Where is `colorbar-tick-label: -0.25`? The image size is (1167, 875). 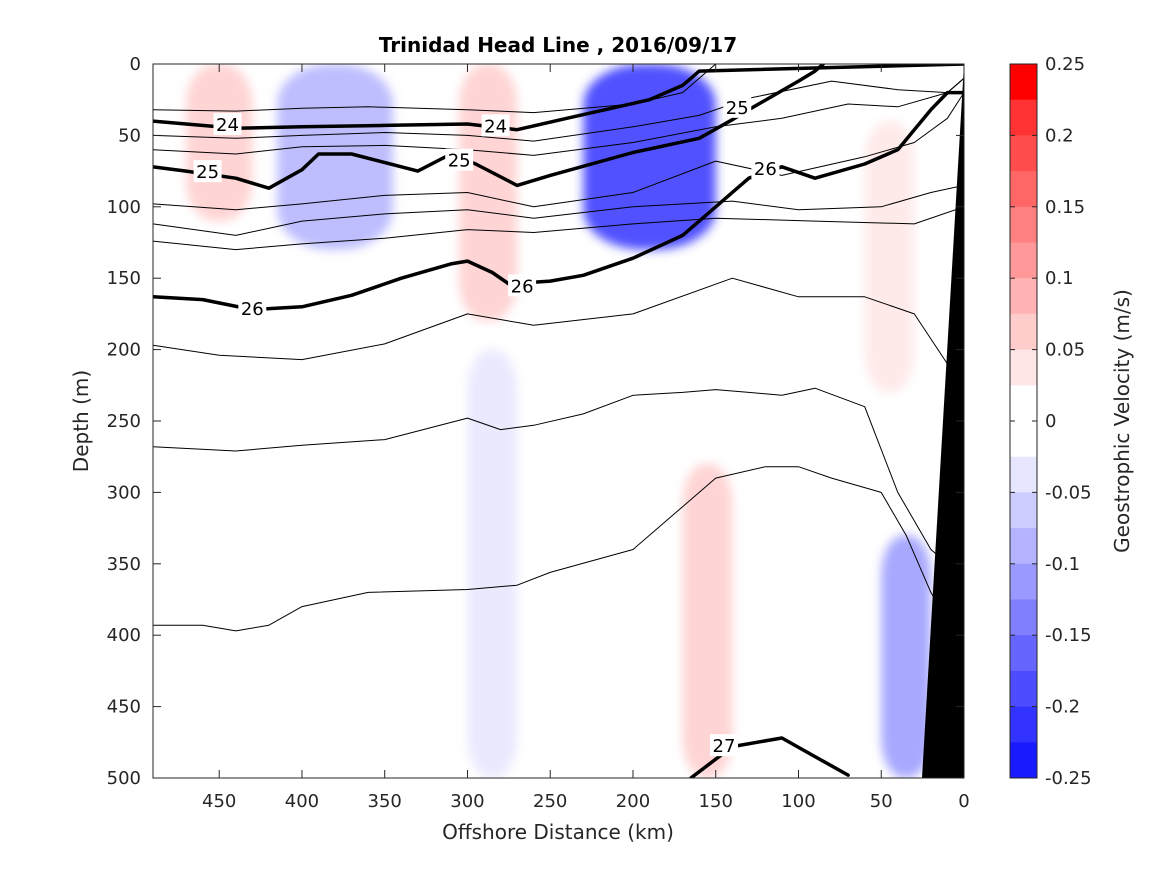 colorbar-tick-label: -0.25 is located at coordinates (1068, 778).